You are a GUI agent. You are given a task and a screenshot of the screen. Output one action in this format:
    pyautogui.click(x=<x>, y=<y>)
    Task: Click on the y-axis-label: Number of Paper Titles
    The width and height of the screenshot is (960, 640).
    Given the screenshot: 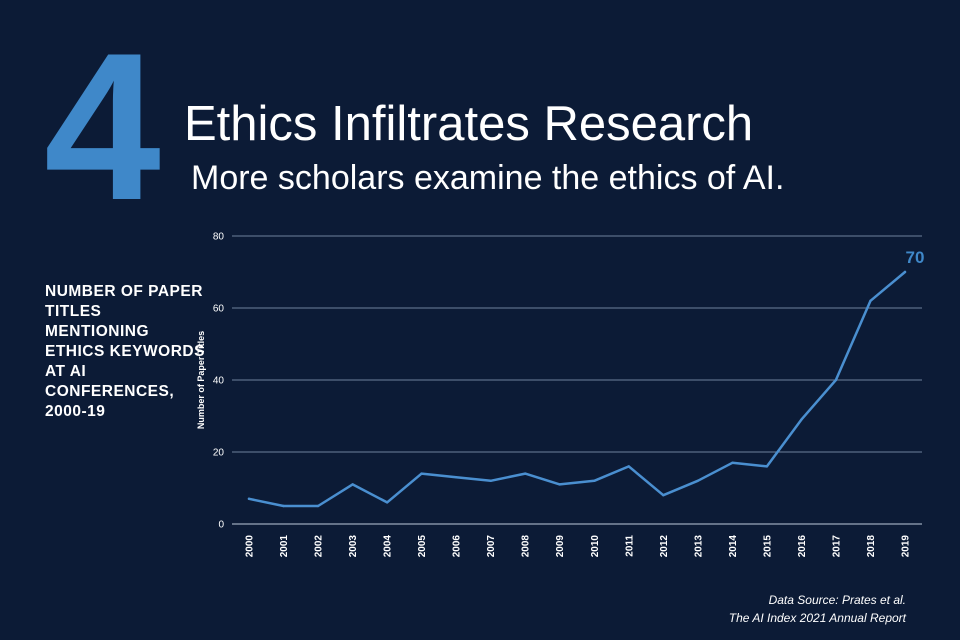 What is the action you would take?
    pyautogui.click(x=201, y=380)
    